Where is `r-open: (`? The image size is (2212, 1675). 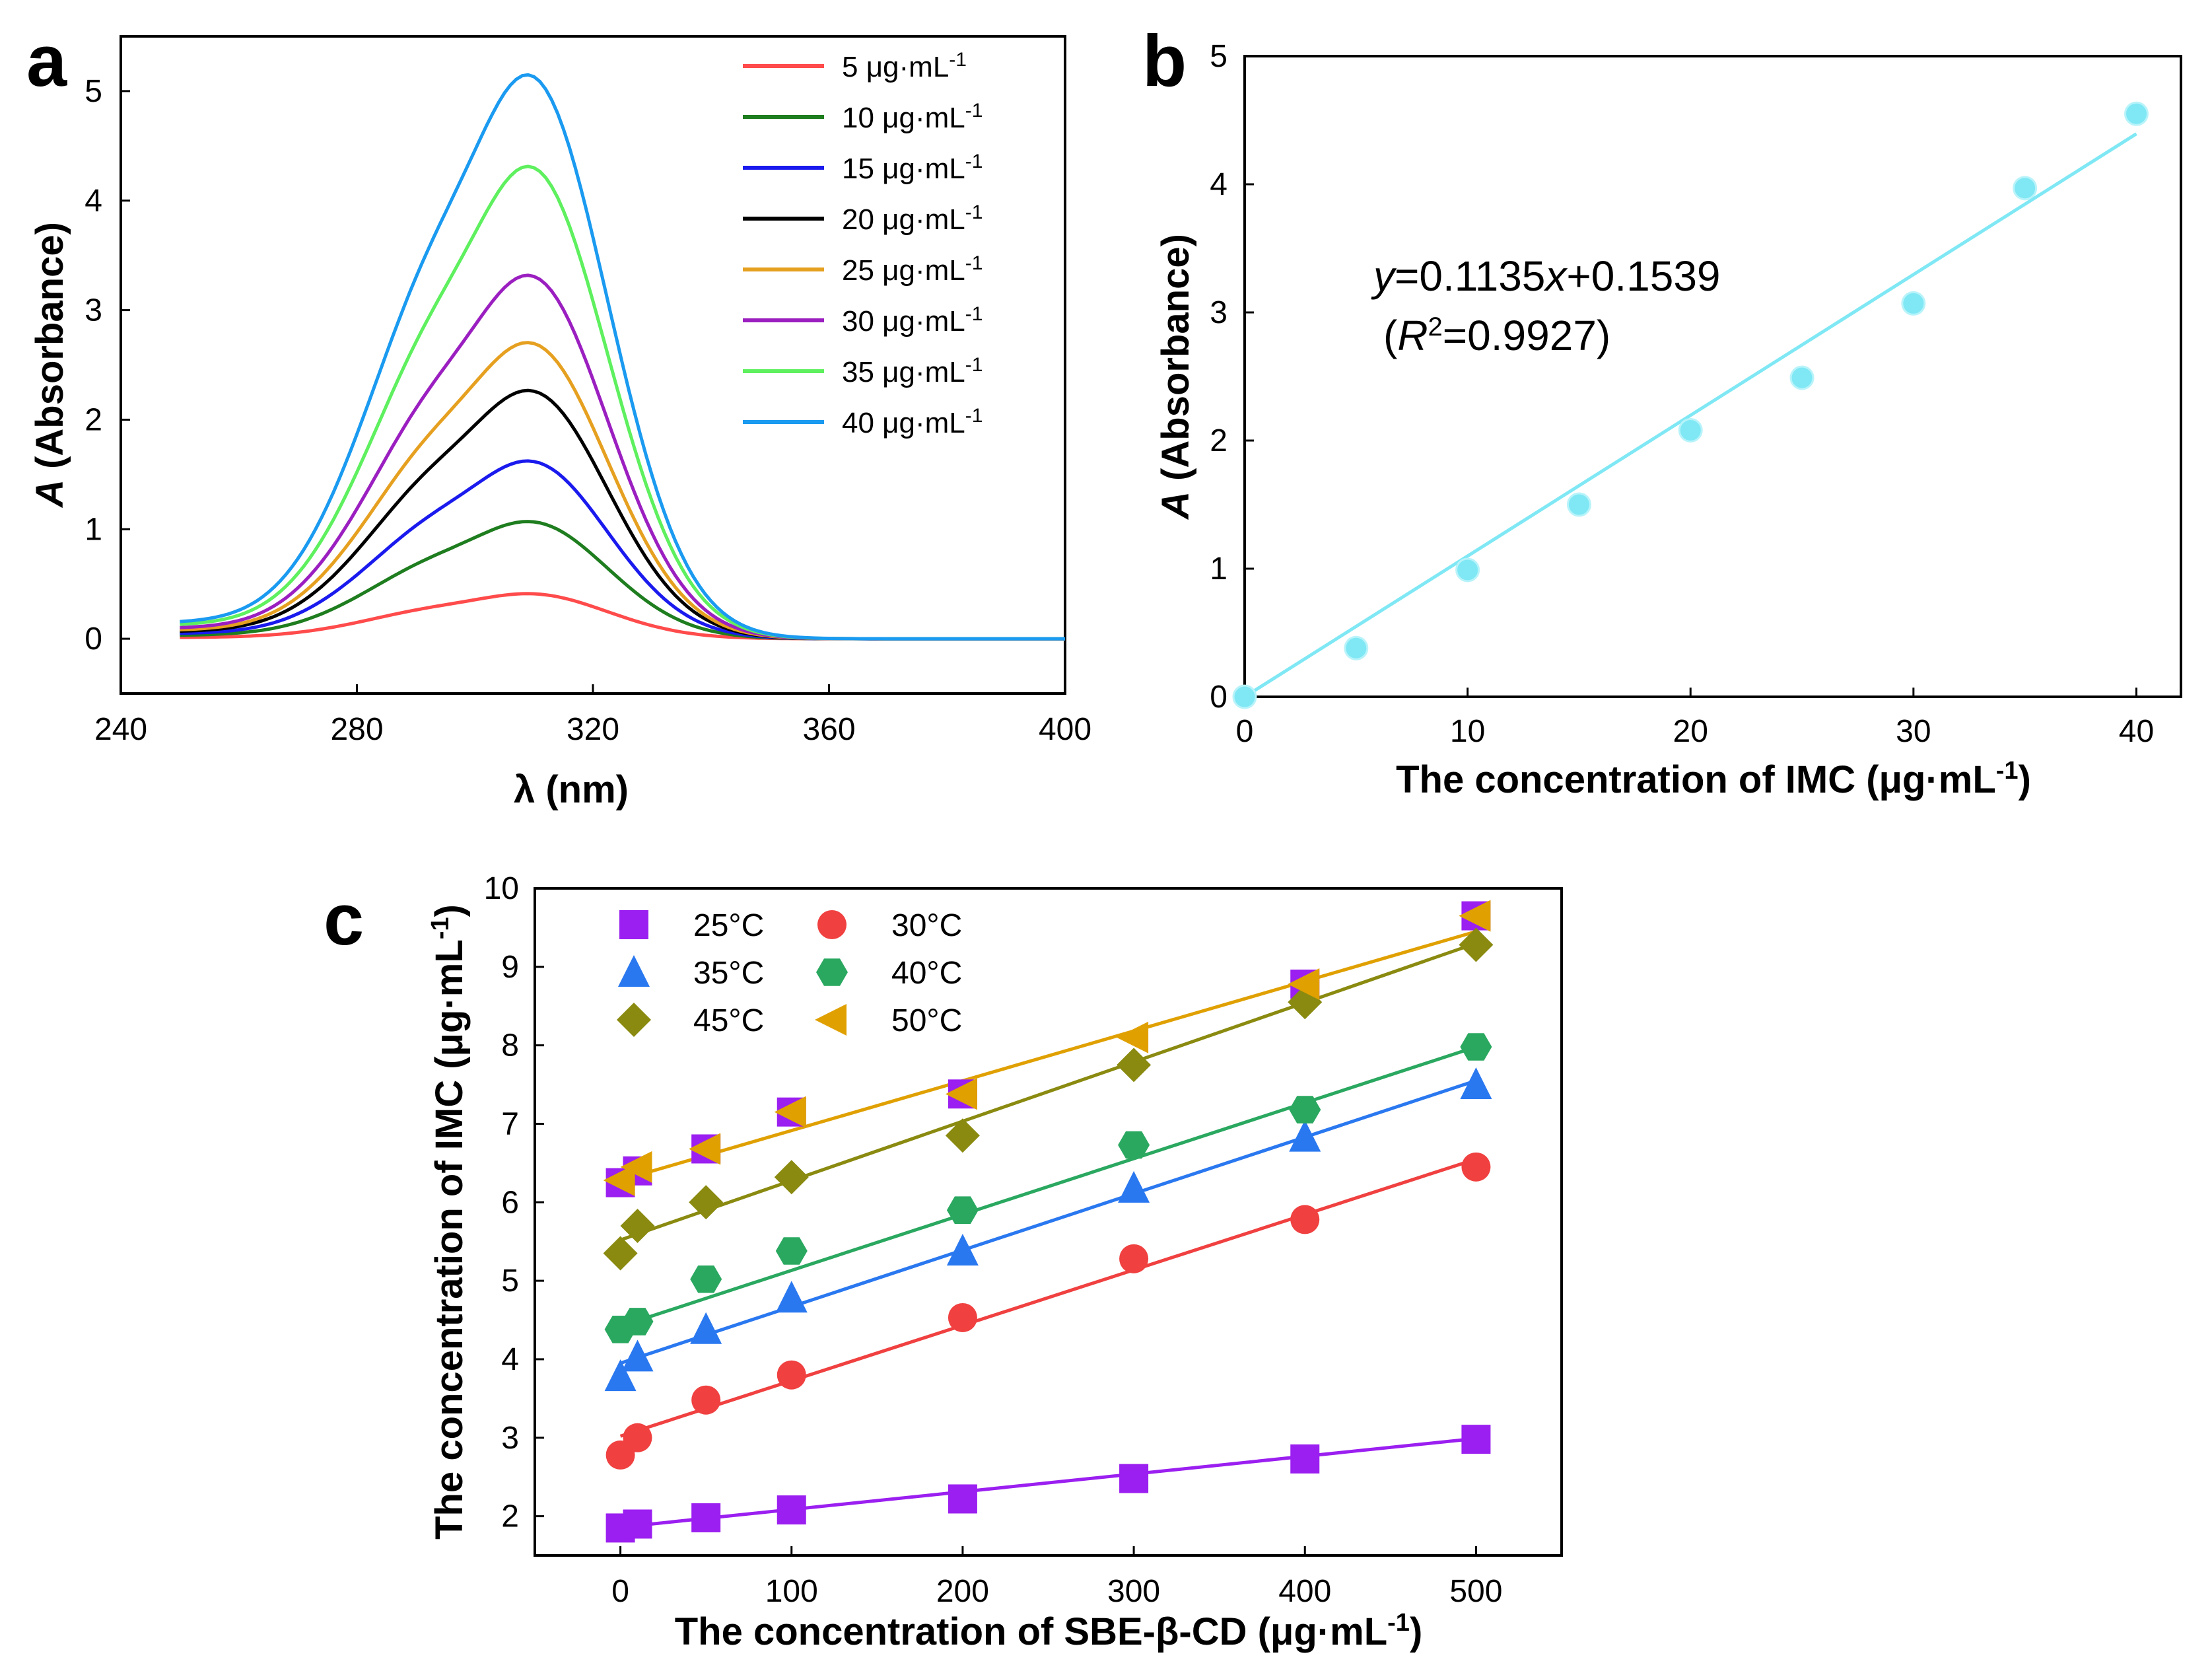
r-open: ( is located at coordinates (1390, 335).